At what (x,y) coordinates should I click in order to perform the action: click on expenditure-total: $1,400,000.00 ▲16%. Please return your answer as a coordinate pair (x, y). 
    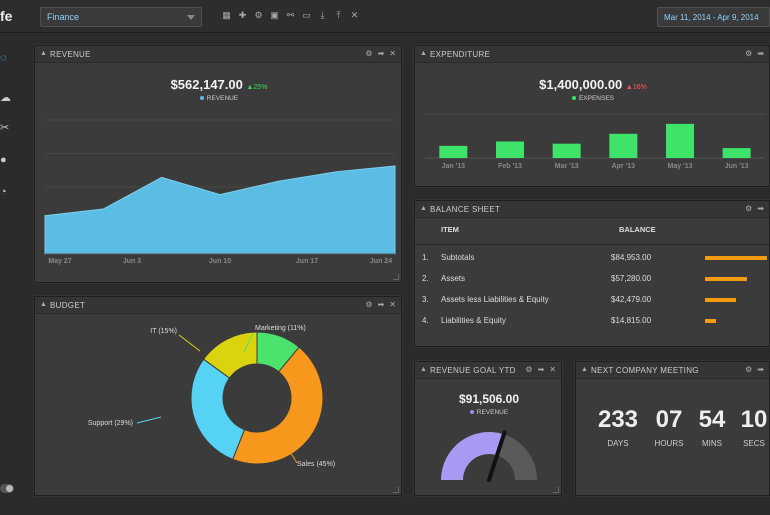
    Looking at the image, I should click on (592, 84).